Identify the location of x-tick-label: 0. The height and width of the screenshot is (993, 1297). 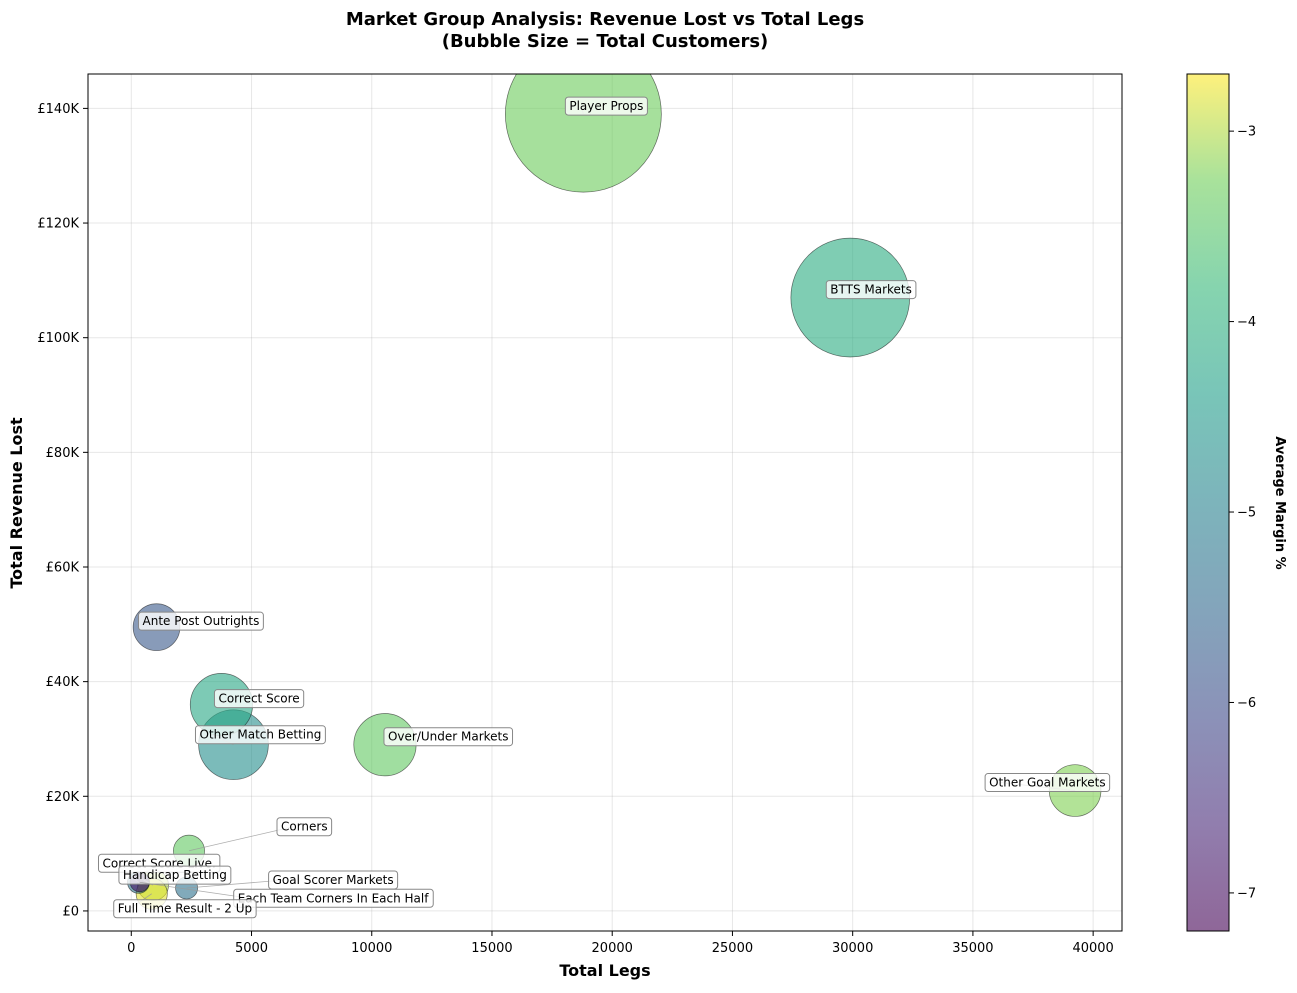
(131, 948).